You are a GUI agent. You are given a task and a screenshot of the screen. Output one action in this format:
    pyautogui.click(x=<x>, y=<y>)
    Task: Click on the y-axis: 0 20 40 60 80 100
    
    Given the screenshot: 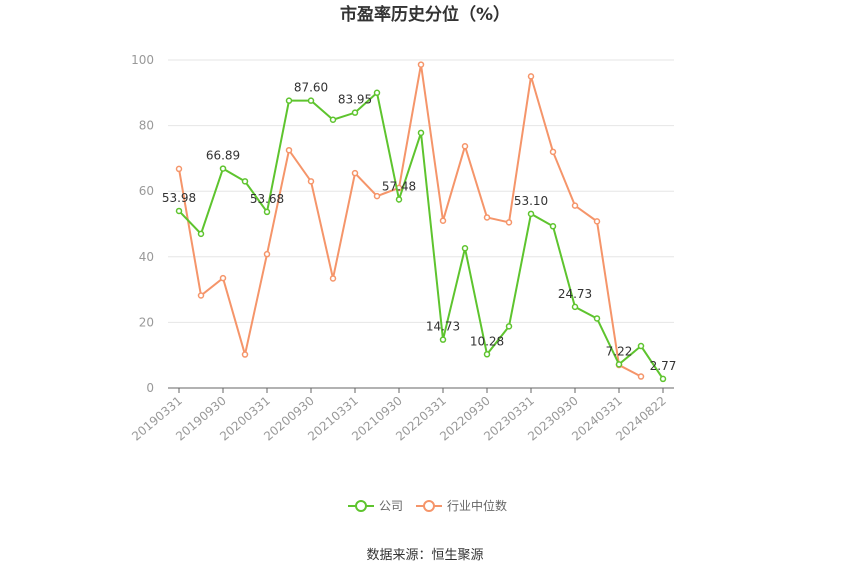 What is the action you would take?
    pyautogui.click(x=142, y=224)
    